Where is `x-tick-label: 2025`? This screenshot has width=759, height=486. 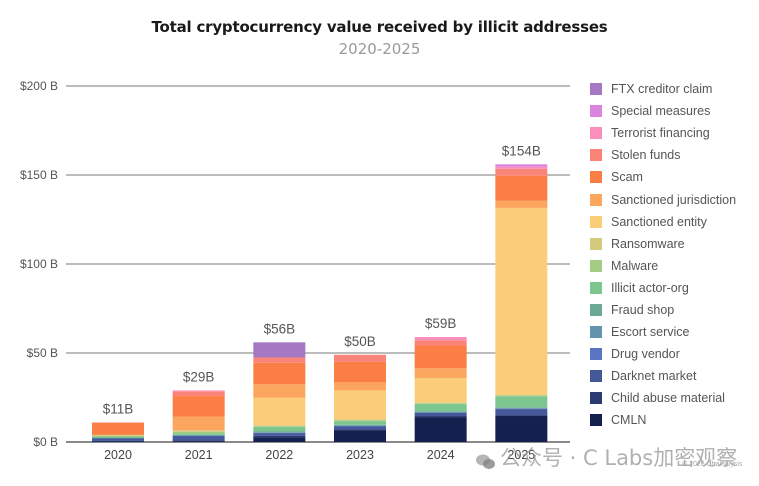
x-tick-label: 2025 is located at coordinates (521, 455).